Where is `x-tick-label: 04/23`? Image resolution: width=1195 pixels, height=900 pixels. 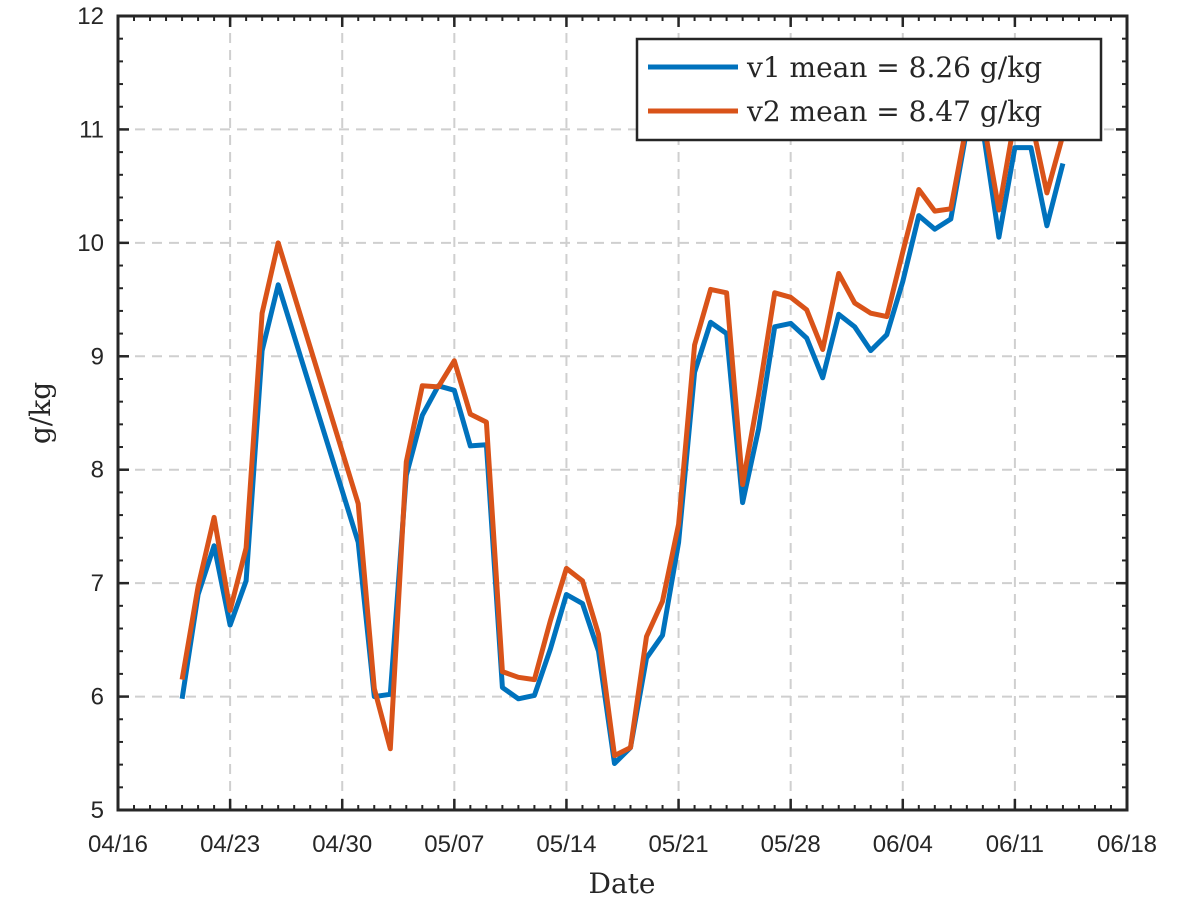
x-tick-label: 04/23 is located at coordinates (230, 844).